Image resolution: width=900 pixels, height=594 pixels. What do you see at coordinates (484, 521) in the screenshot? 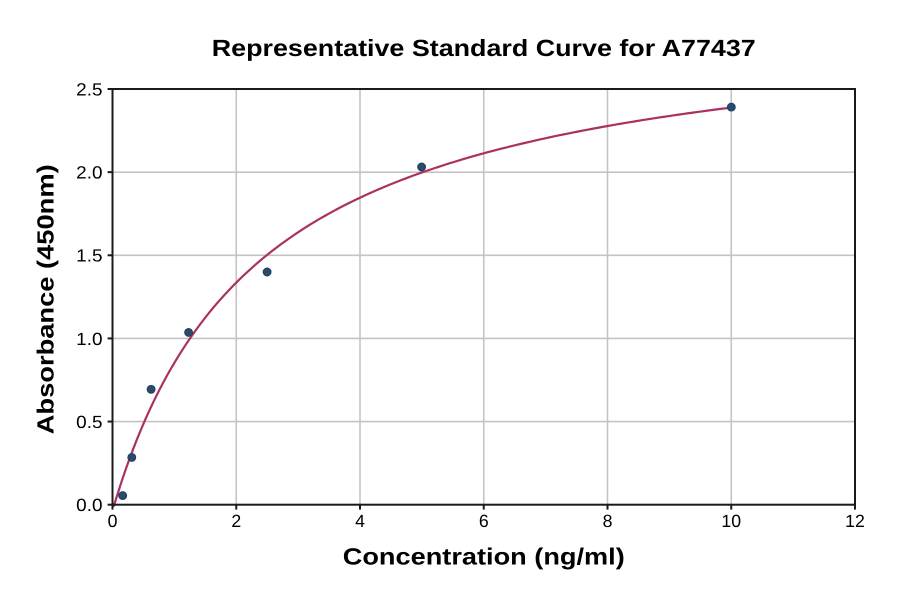
I see `svg-text: 6` at bounding box center [484, 521].